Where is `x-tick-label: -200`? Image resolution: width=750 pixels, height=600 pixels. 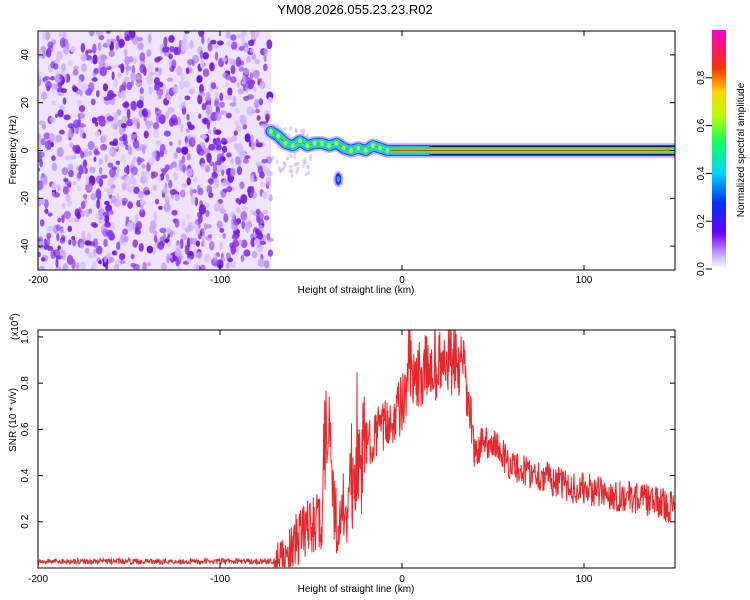
x-tick-label: -200 is located at coordinates (38, 280).